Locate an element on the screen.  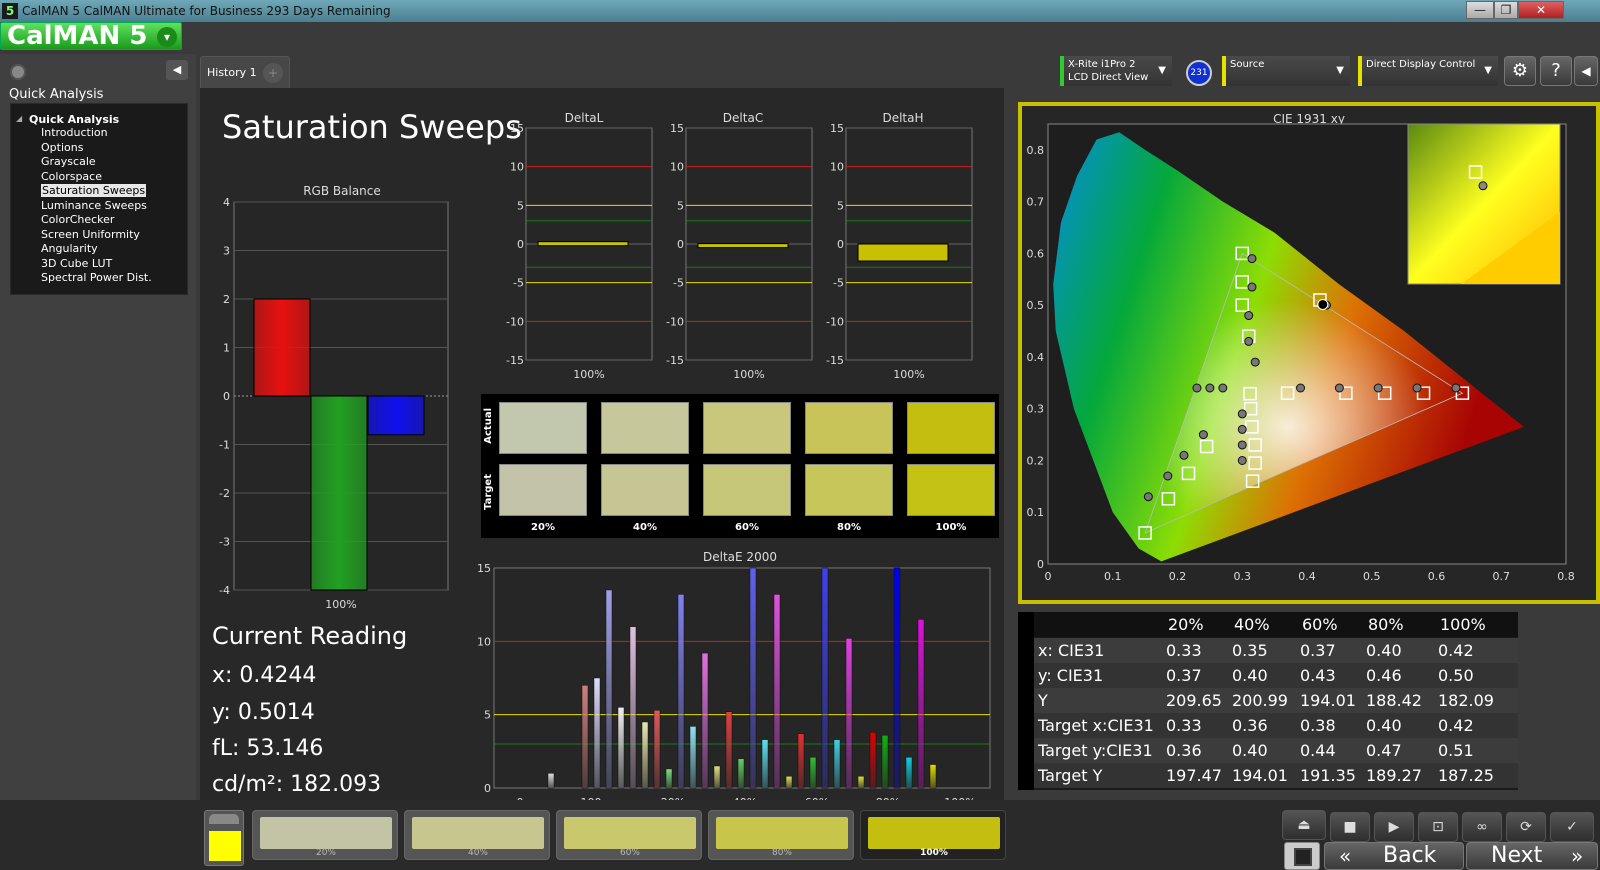
eject-button: ⏏ is located at coordinates (1304, 825).